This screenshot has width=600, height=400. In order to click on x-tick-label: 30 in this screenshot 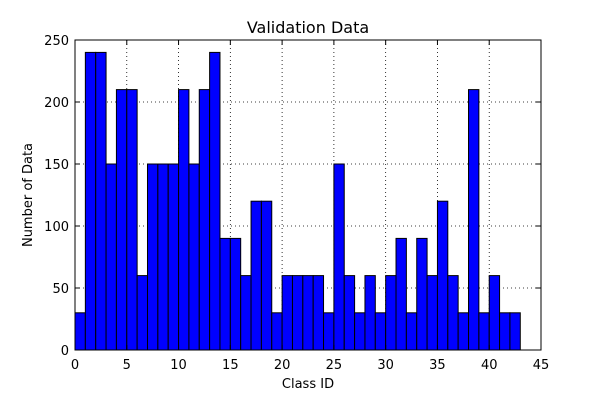, I will do `click(385, 365)`.